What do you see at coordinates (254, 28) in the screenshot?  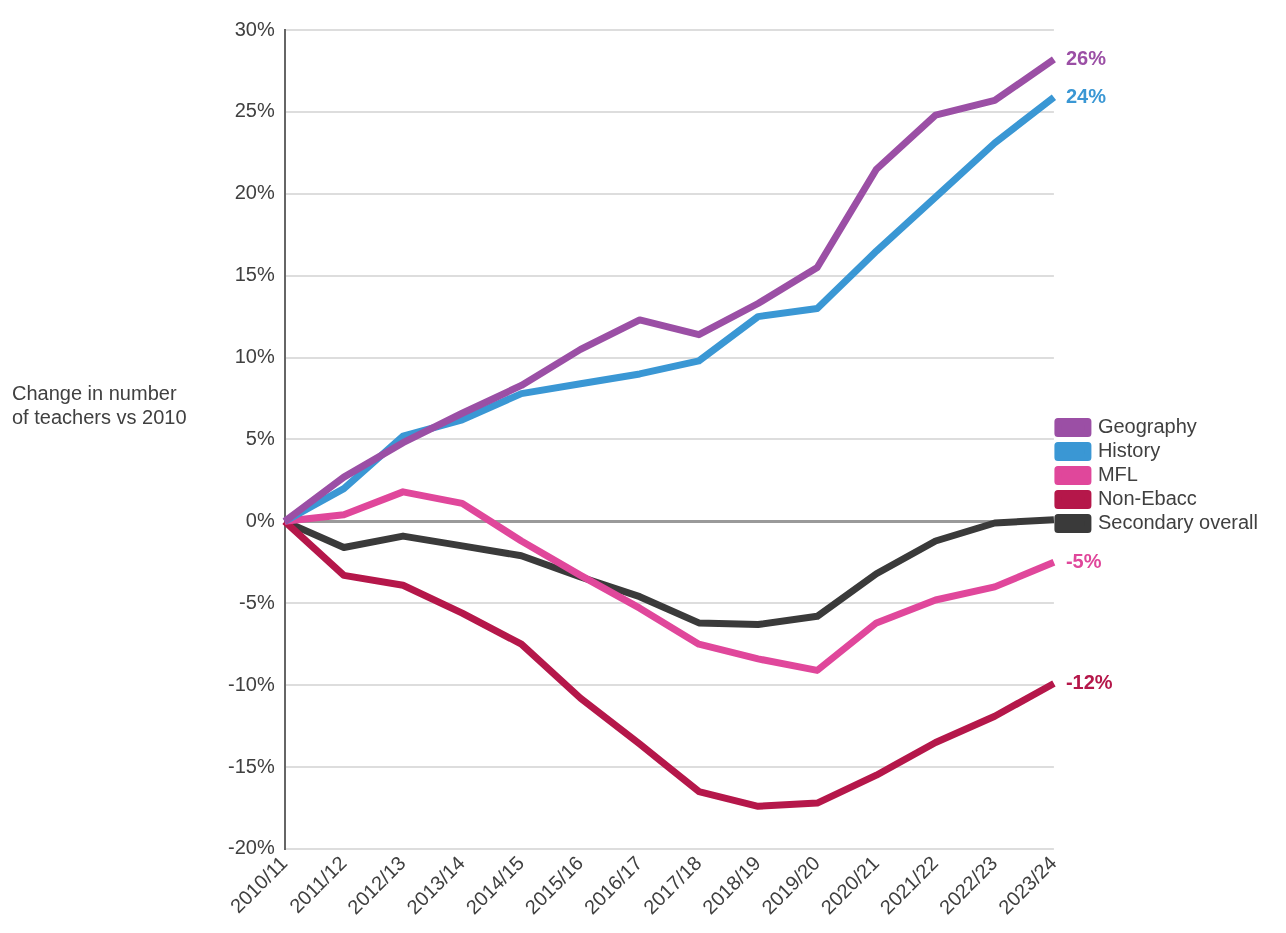 I see `y-tick-label: 30%` at bounding box center [254, 28].